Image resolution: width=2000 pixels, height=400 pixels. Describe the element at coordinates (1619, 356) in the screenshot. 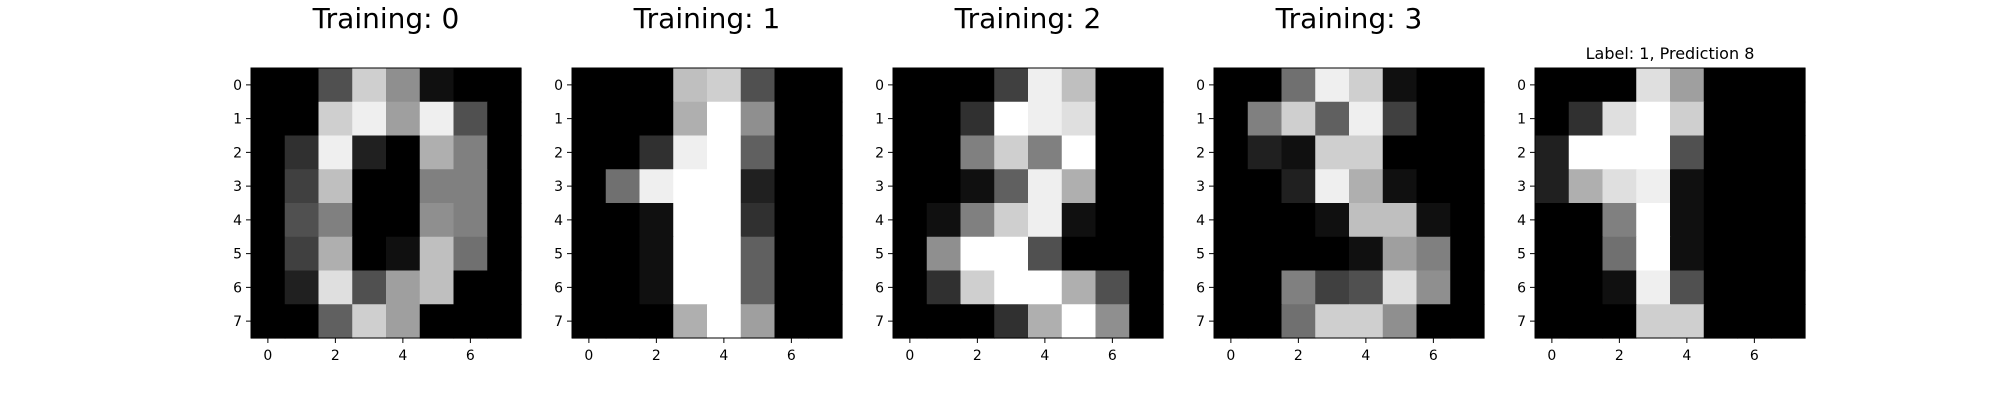

I see `x-tick-label: 2` at that location.